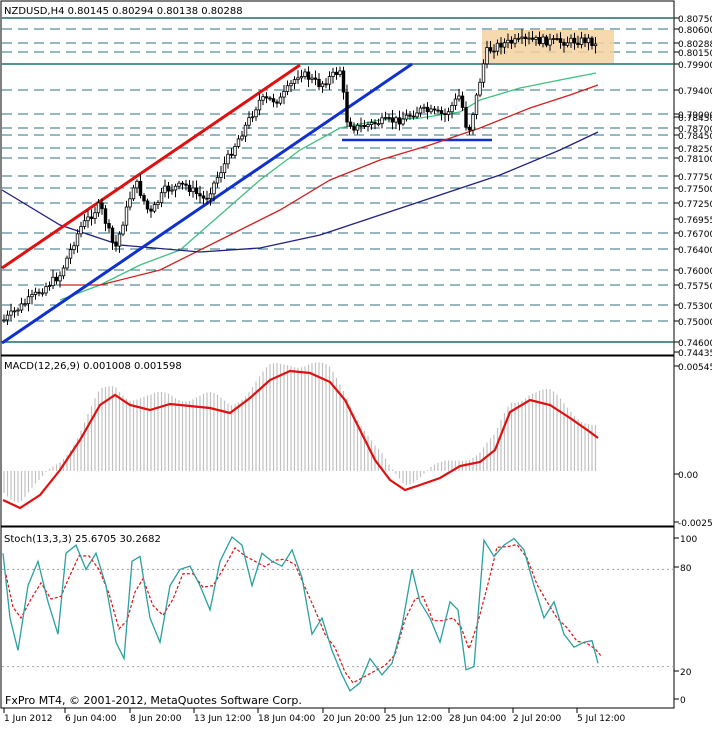 The image size is (712, 729). I want to click on price-label: 0.74435, so click(695, 354).